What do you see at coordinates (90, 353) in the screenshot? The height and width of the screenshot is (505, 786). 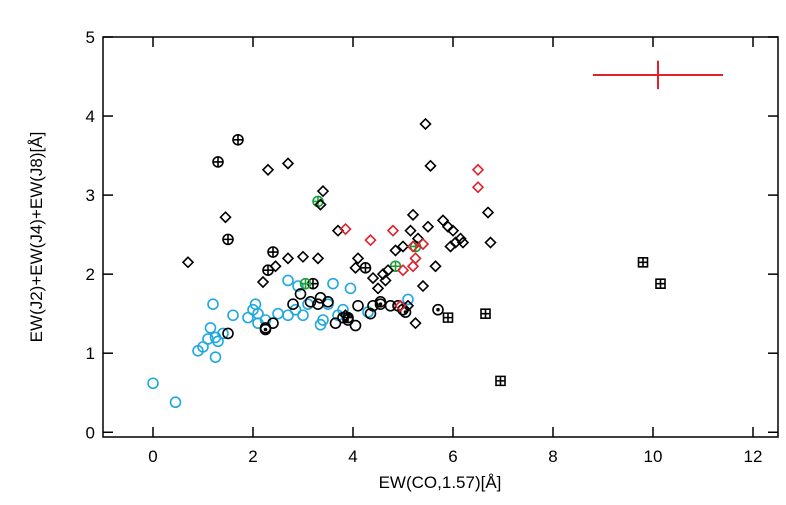 I see `y-tick-label: 1` at bounding box center [90, 353].